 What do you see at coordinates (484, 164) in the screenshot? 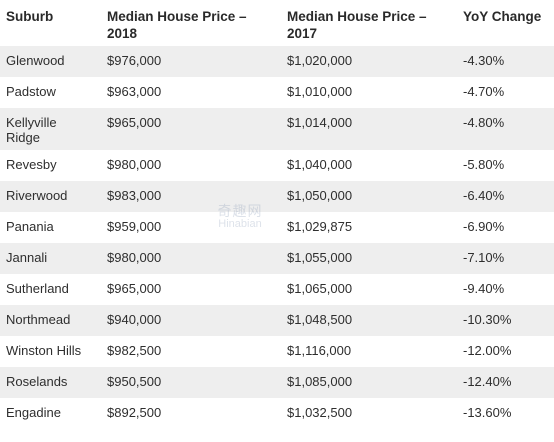
I see `cell-yoy-change: -5.80%` at bounding box center [484, 164].